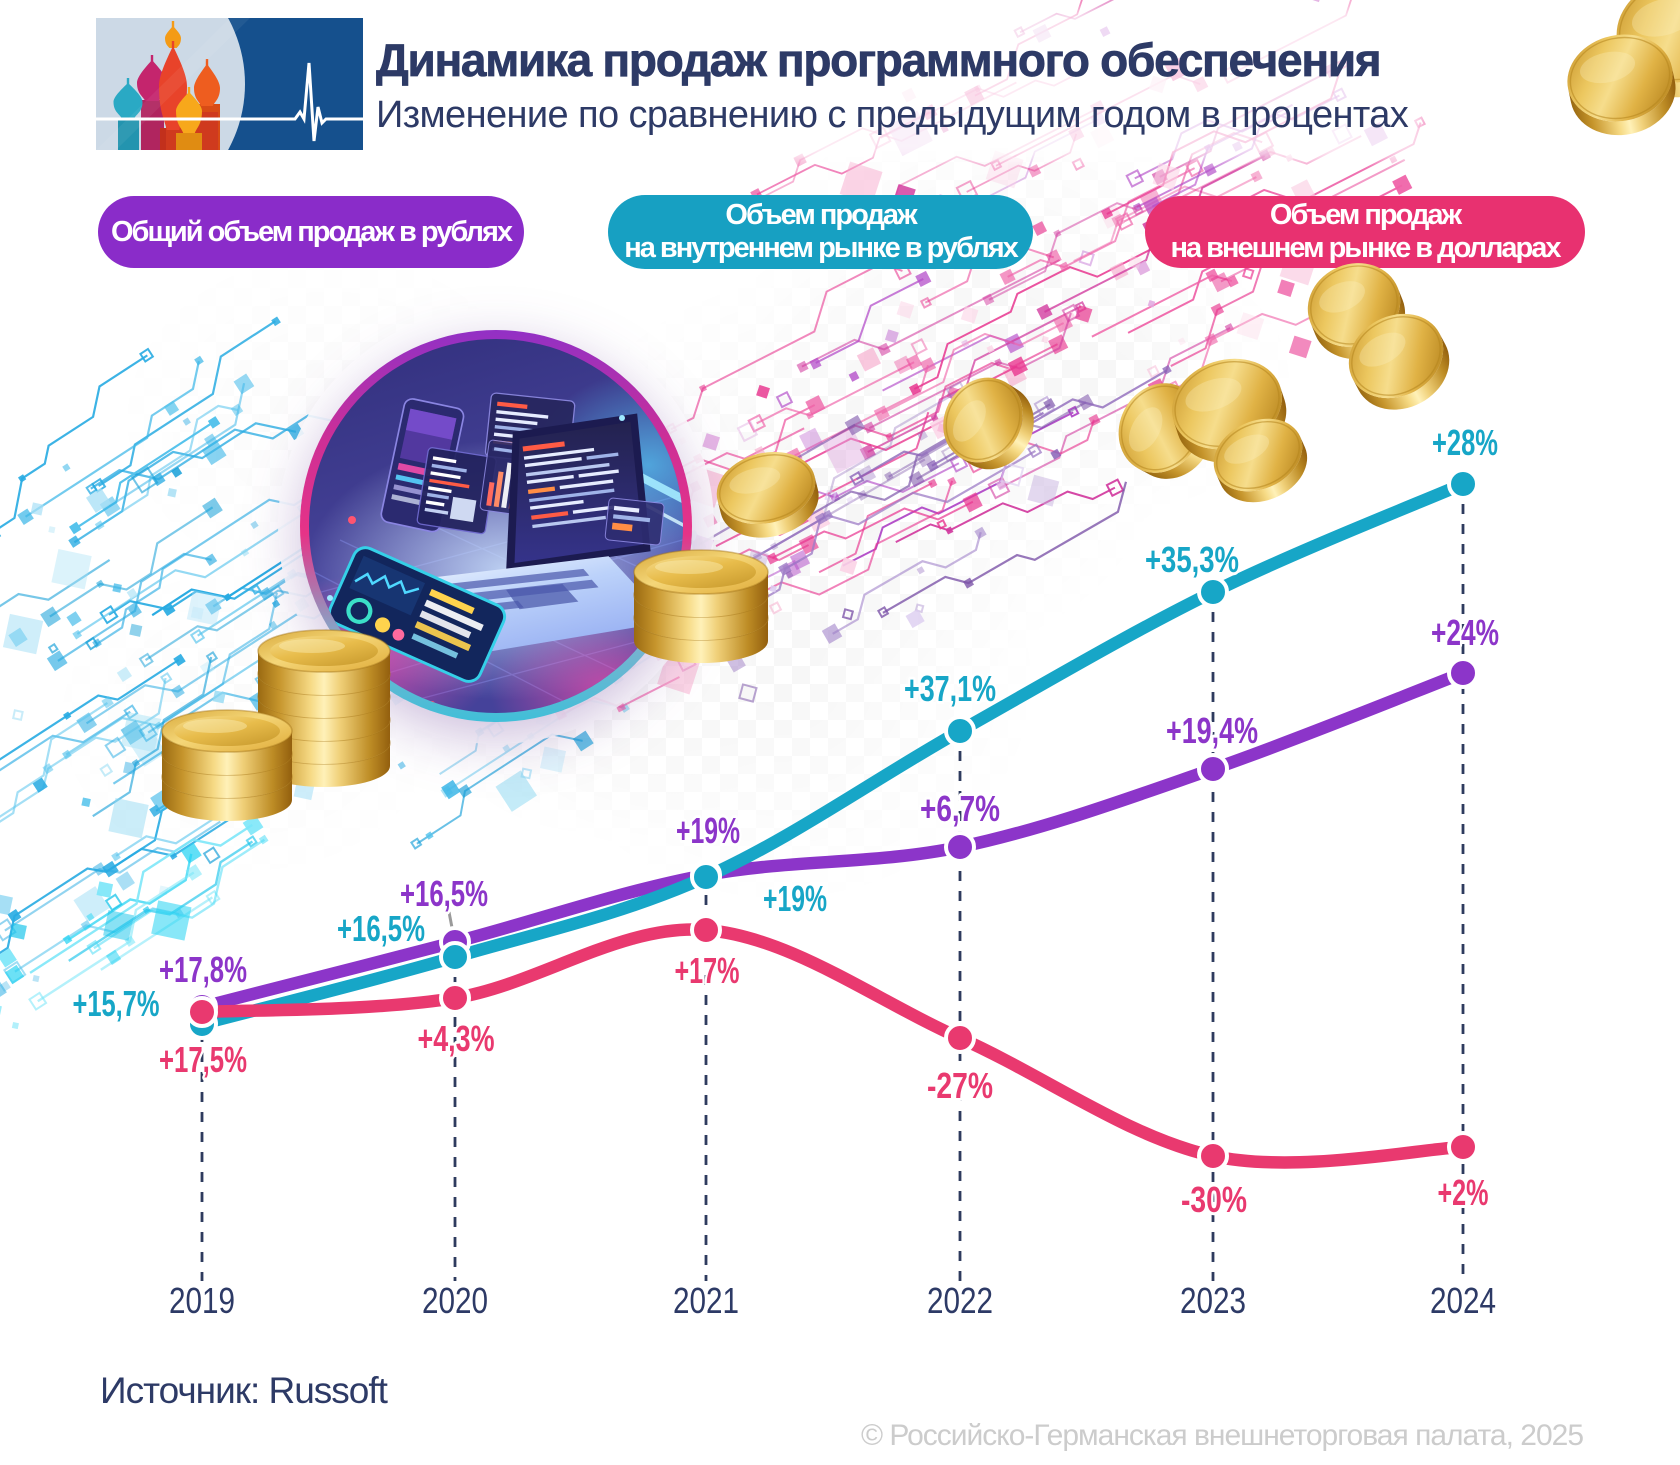 Image resolution: width=1680 pixels, height=1465 pixels. I want to click on svg-text: +19,4%, so click(1212, 730).